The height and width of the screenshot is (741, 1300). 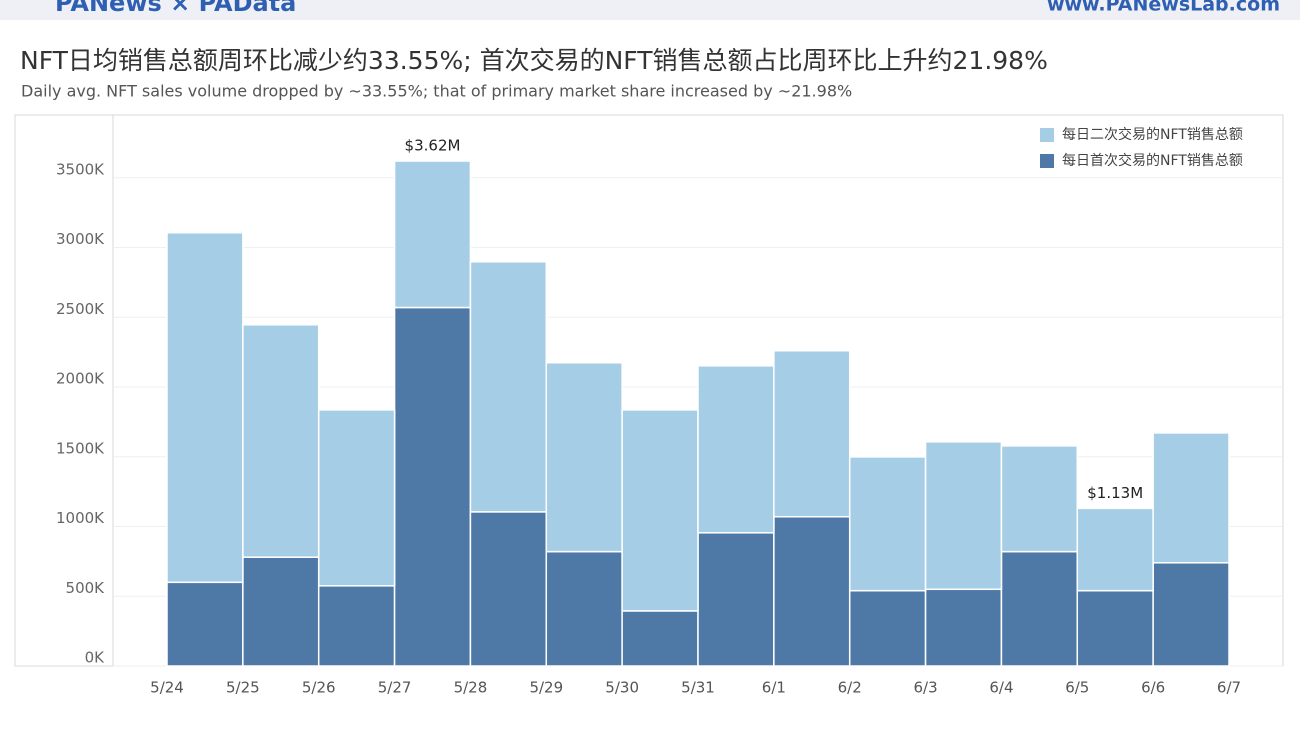 What do you see at coordinates (926, 688) in the screenshot?
I see `x-tick-label: 6/3` at bounding box center [926, 688].